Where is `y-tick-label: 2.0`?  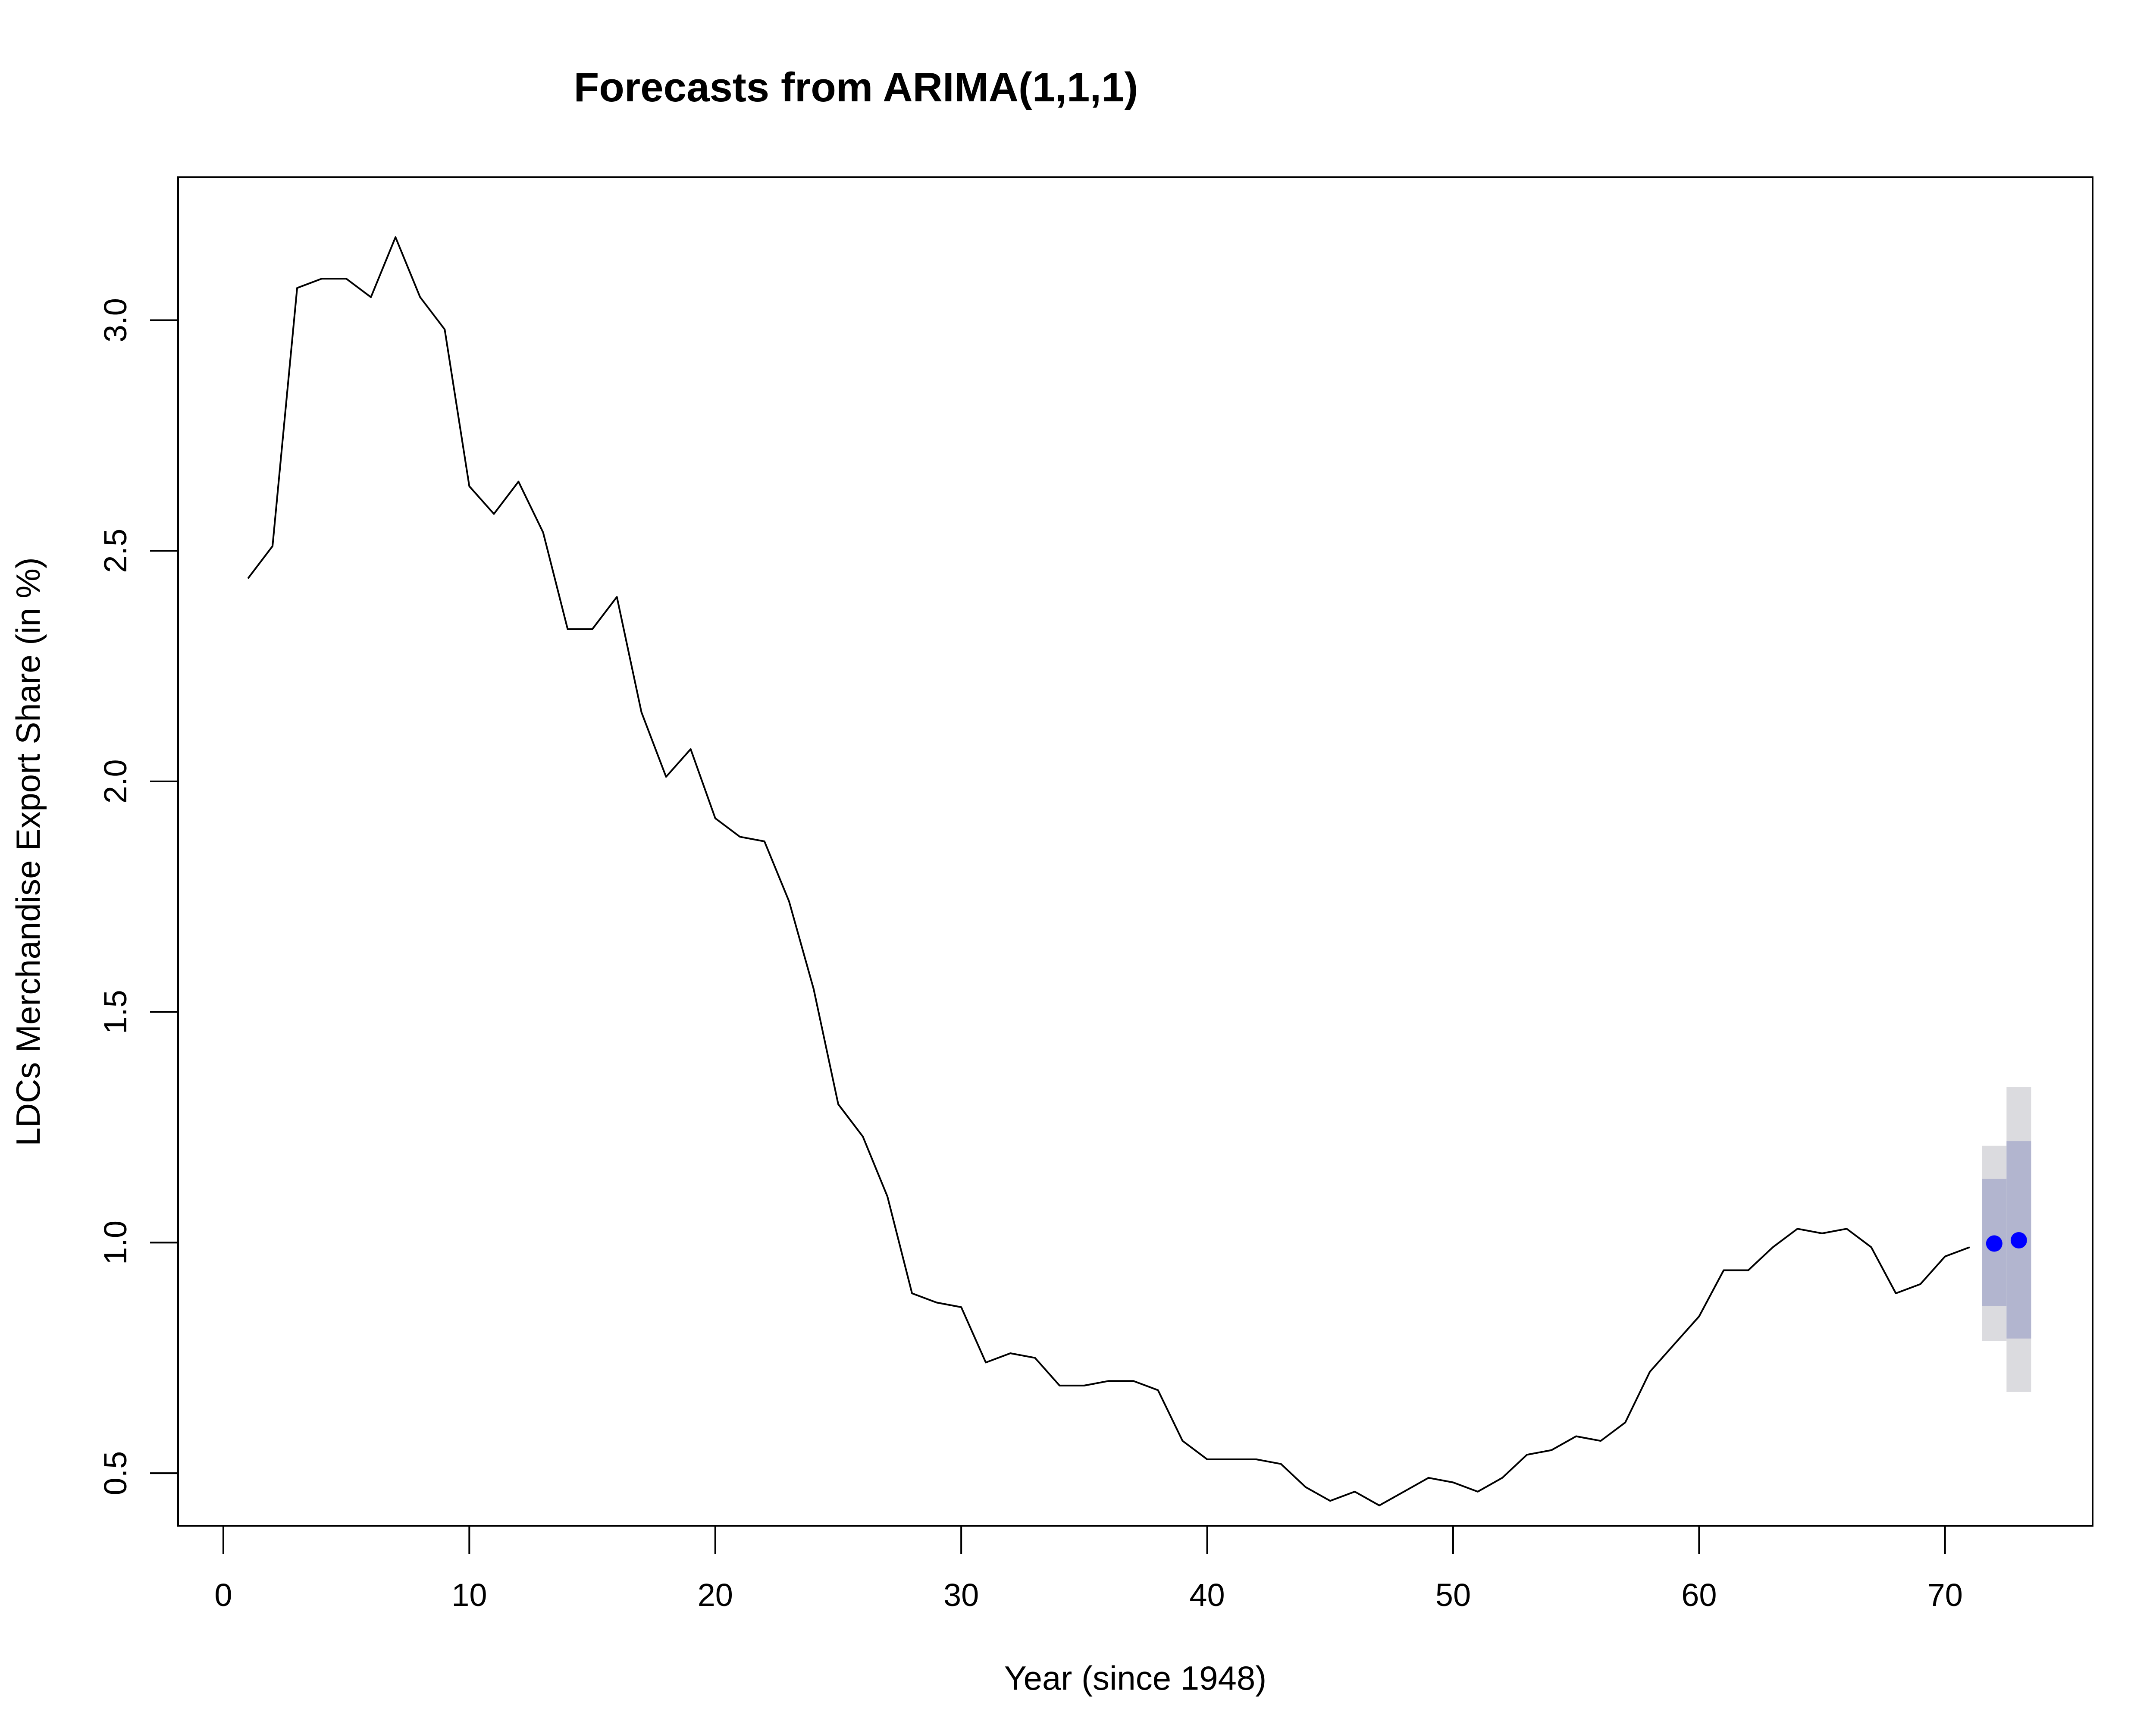 y-tick-label: 2.0 is located at coordinates (115, 781).